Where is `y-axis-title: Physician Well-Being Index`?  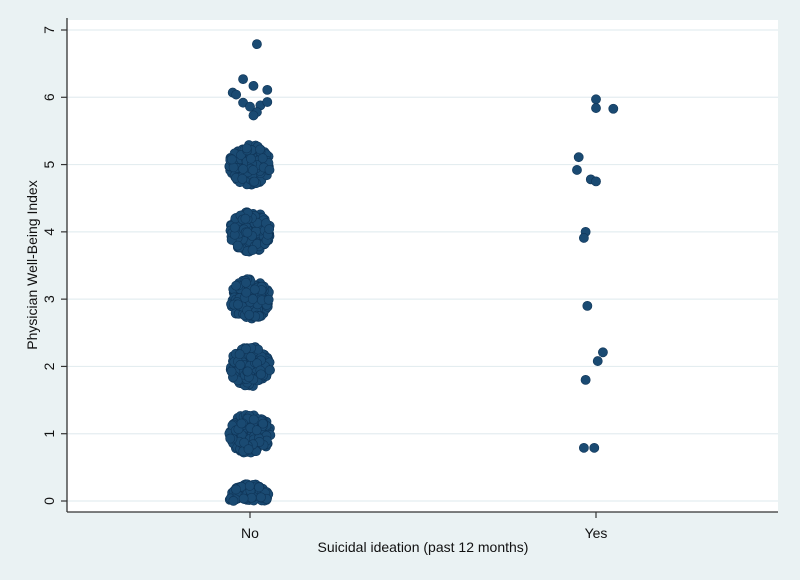
y-axis-title: Physician Well-Being Index is located at coordinates (32, 264).